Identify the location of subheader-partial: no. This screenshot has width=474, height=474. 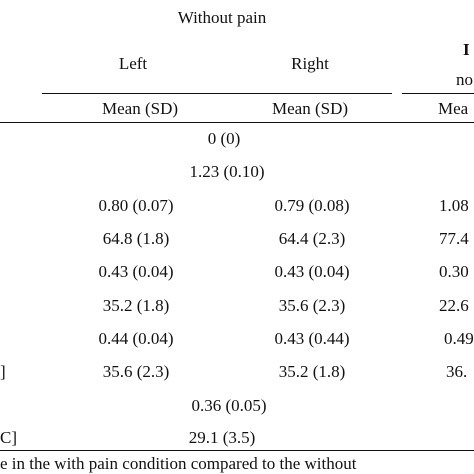
(464, 79).